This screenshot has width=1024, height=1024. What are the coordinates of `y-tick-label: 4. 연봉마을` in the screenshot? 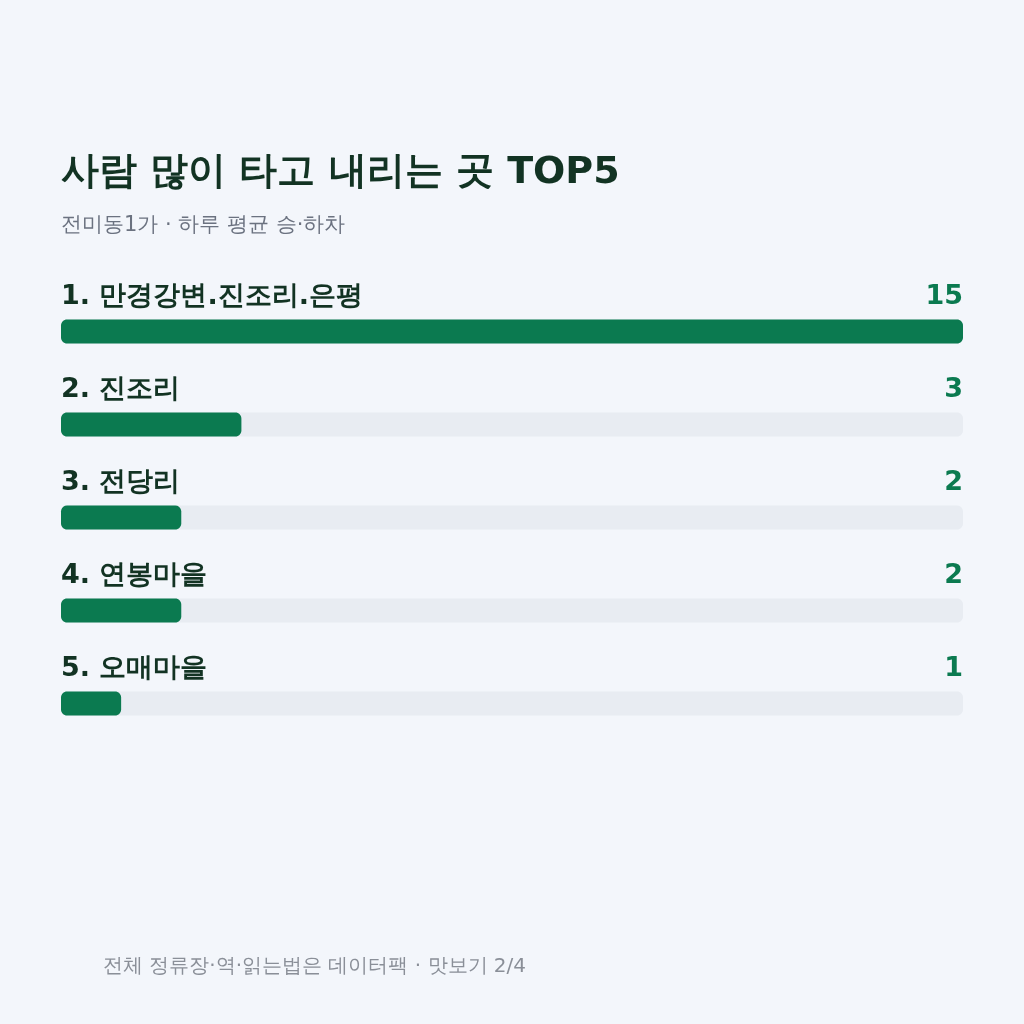 It's located at (134, 573).